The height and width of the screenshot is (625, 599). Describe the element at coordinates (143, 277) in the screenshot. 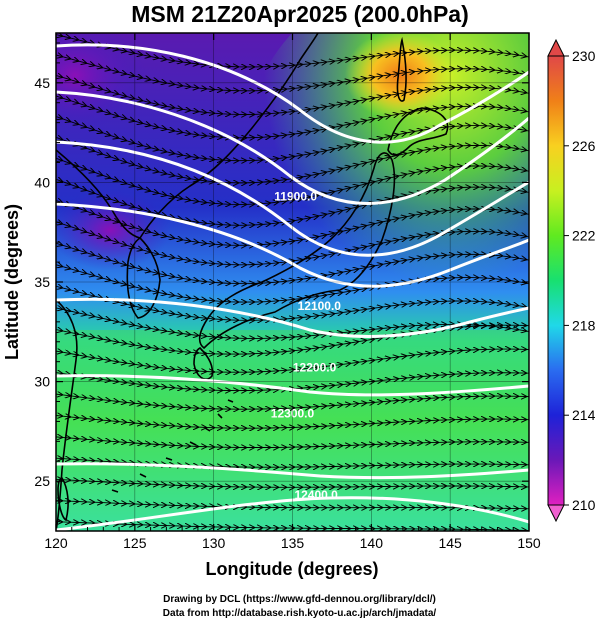

I see `korea-coastline` at that location.